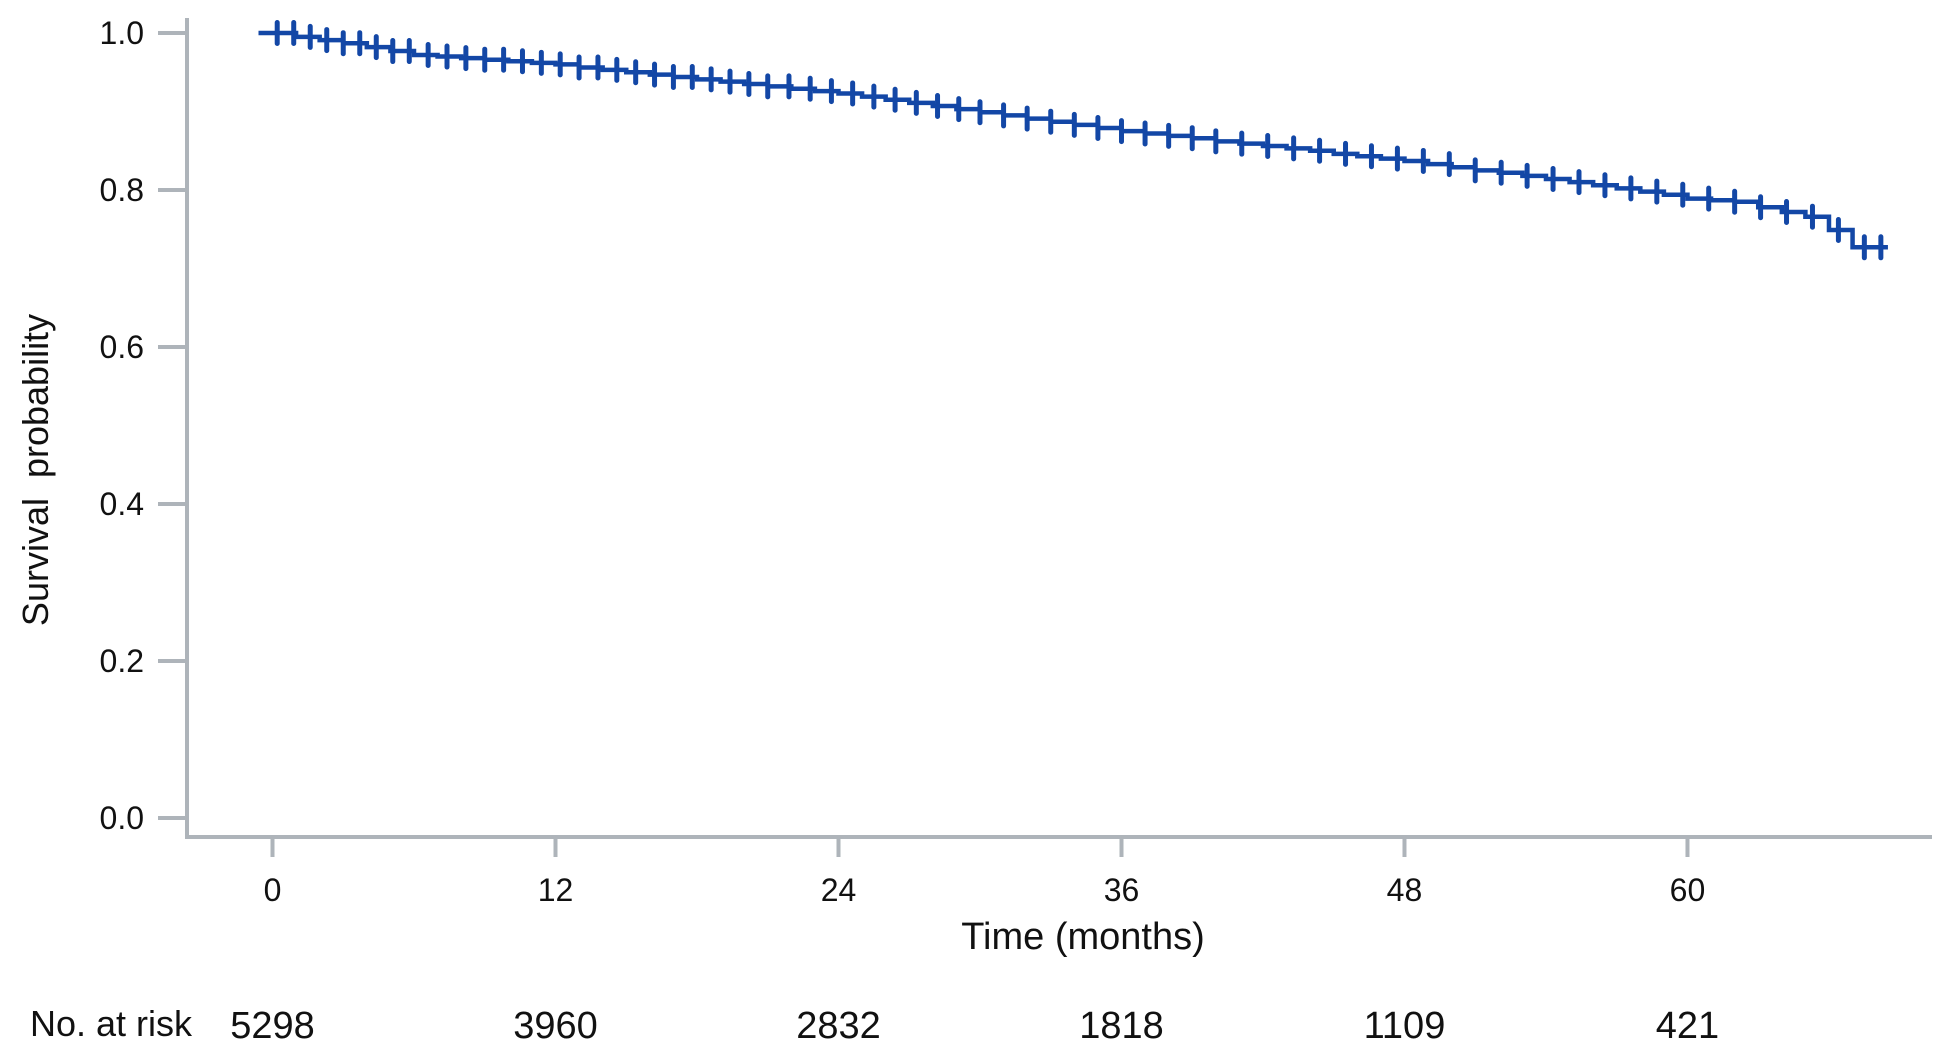 This screenshot has width=1938, height=1056. Describe the element at coordinates (1687, 1026) in the screenshot. I see `risk-count: 421` at that location.